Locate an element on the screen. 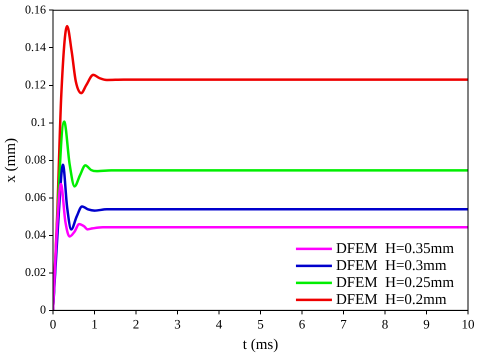  y-tick-label: 0.12 is located at coordinates (35, 84).